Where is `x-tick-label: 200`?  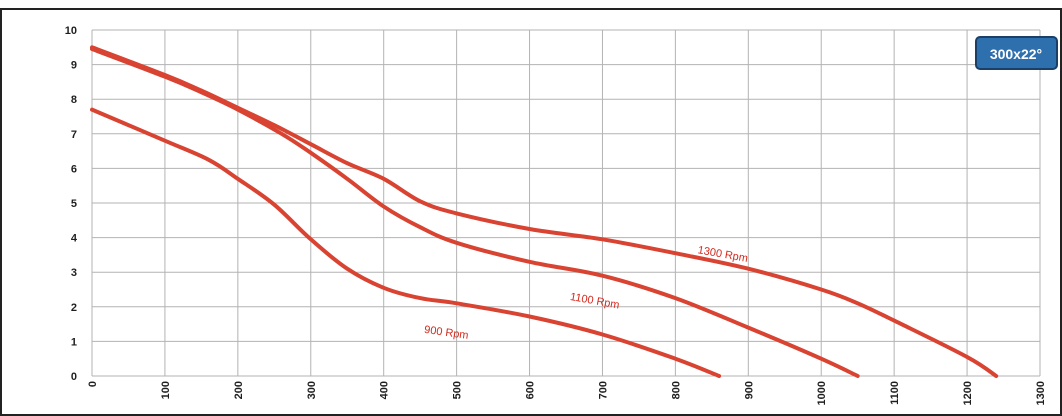
x-tick-label: 200 is located at coordinates (239, 390).